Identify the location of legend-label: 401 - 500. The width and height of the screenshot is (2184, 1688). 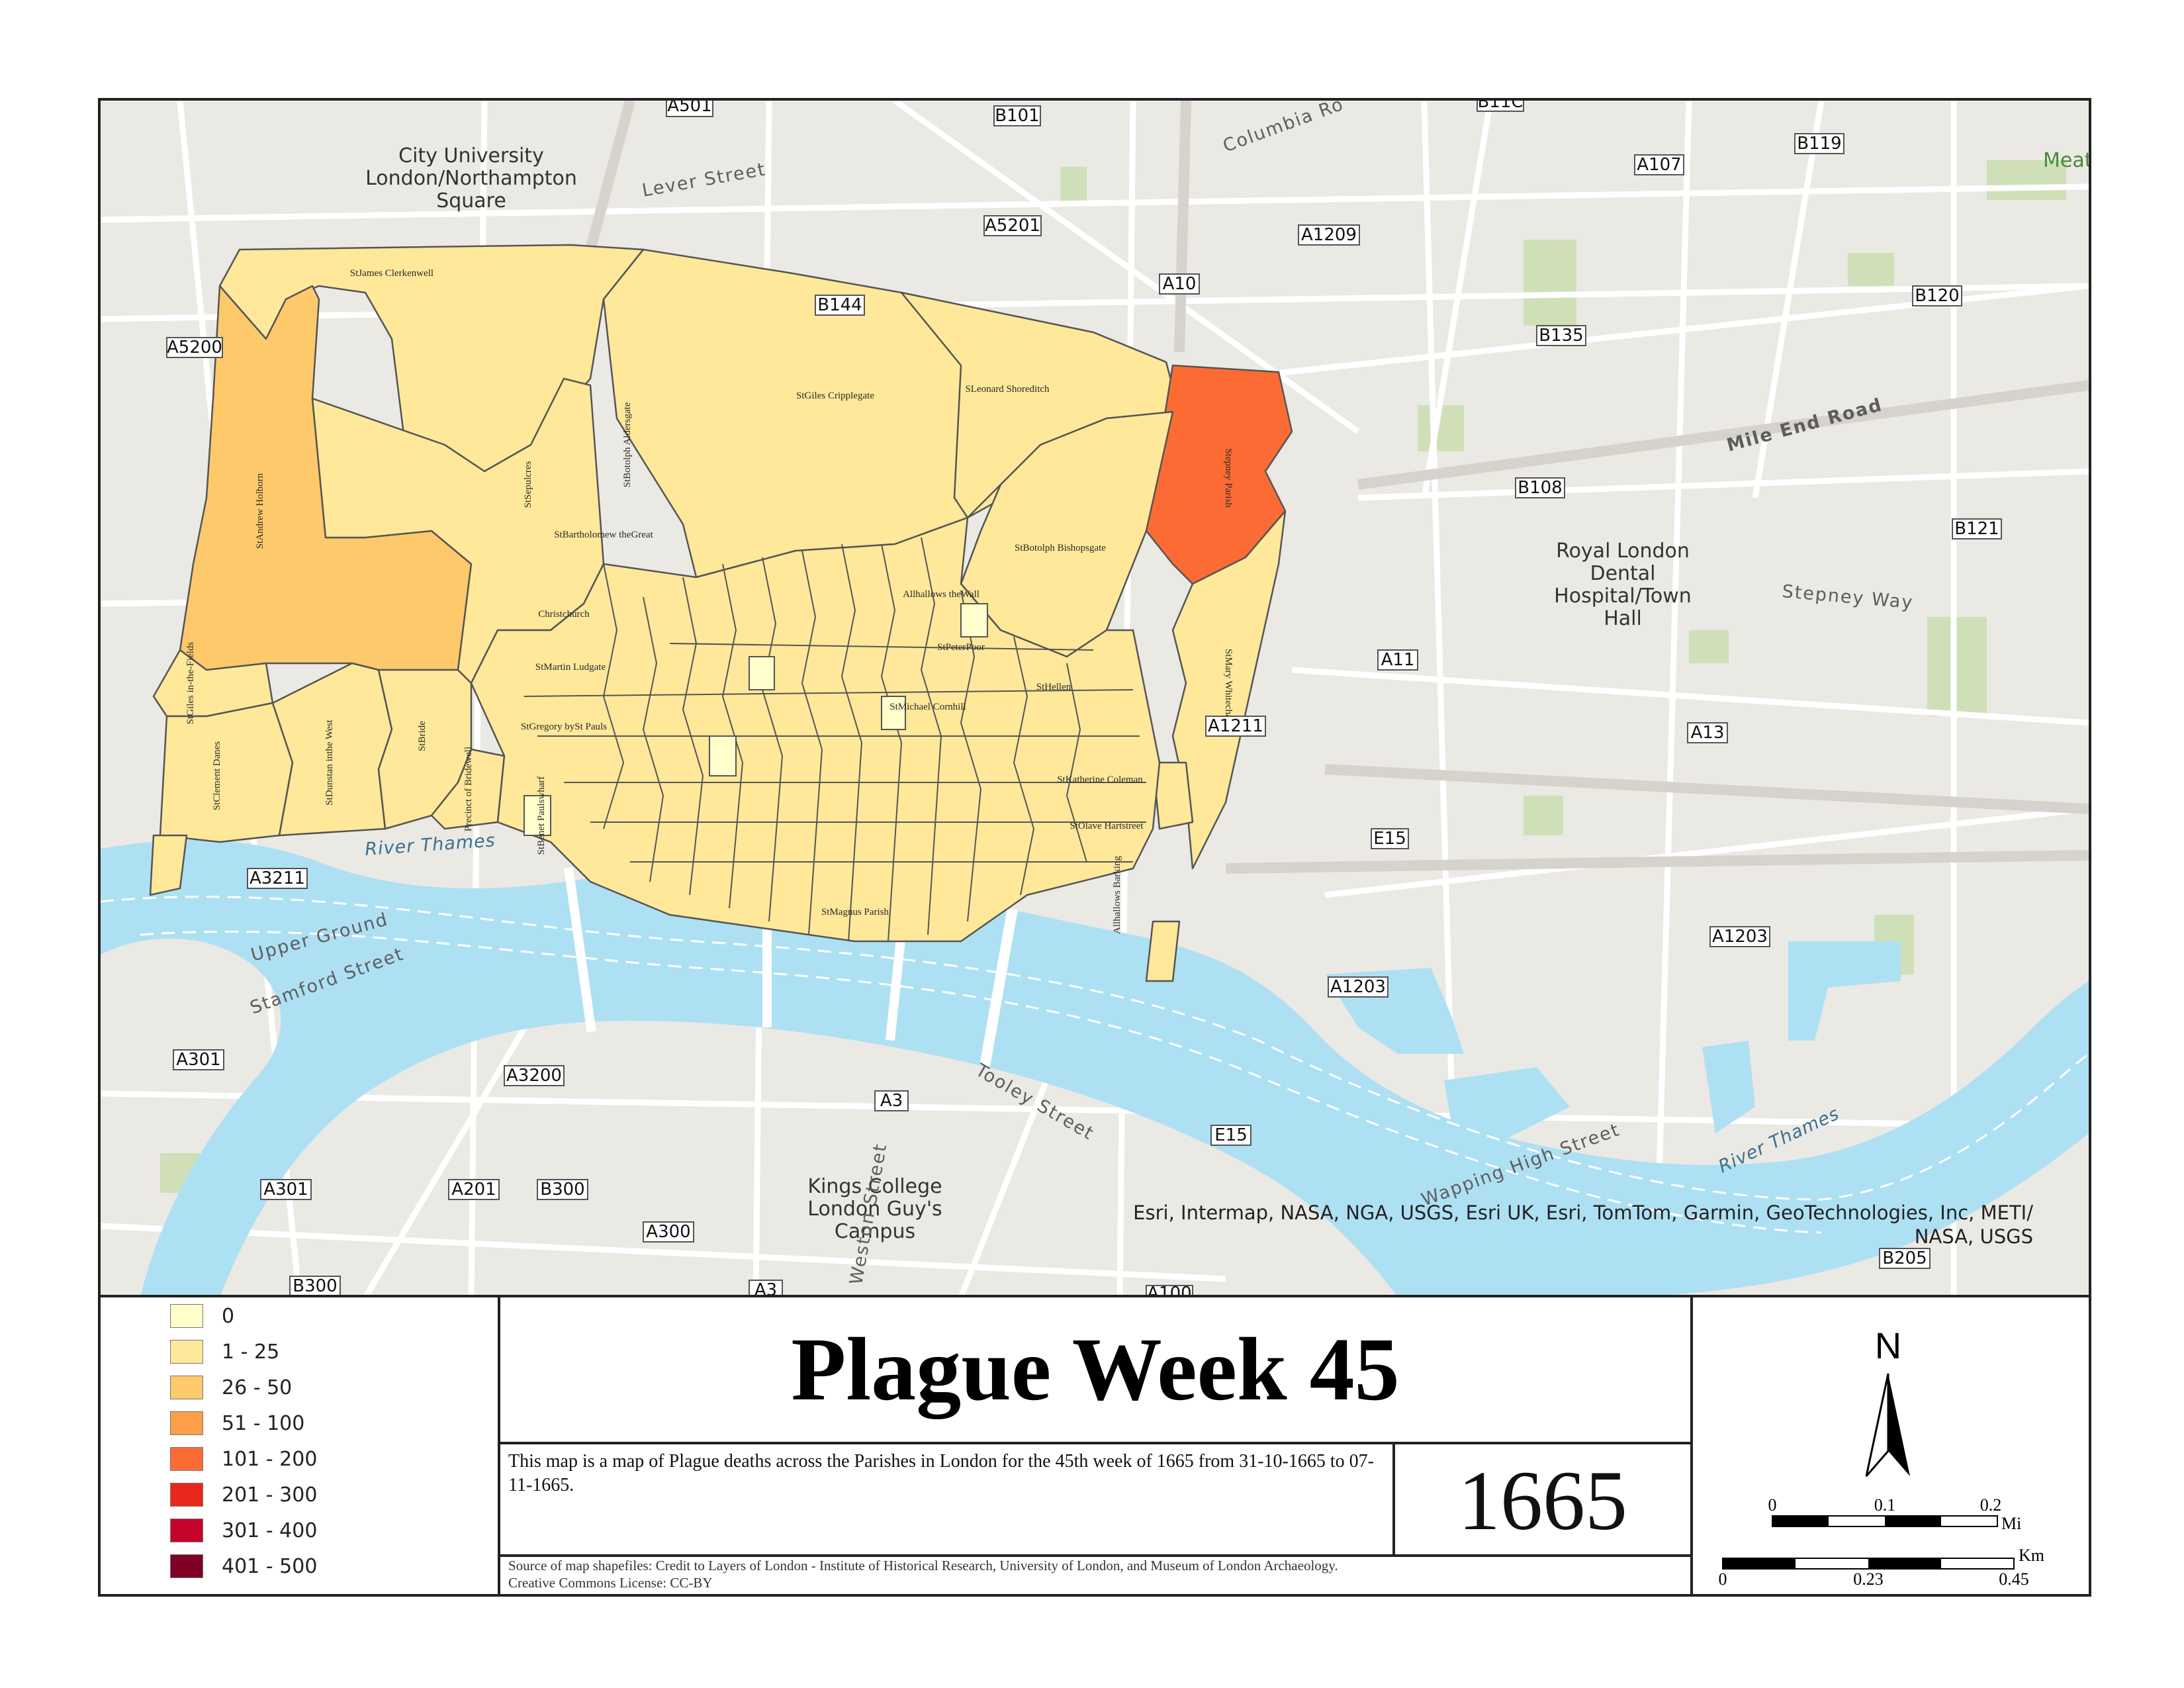
(270, 1566).